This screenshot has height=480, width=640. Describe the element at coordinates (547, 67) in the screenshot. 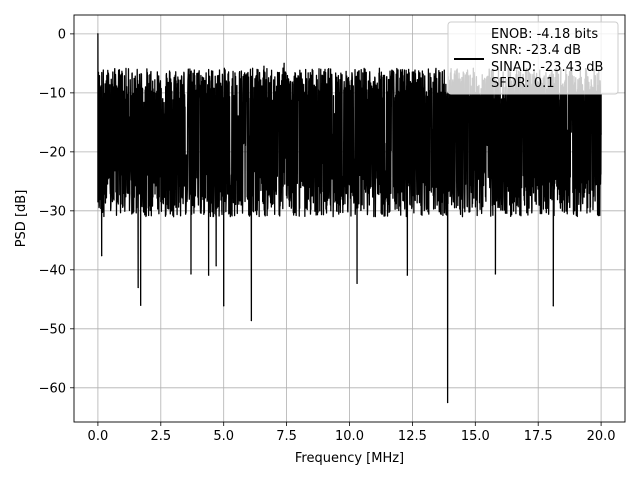

I see `legend-entry-sinad: SINAD: -23.43 dB` at that location.